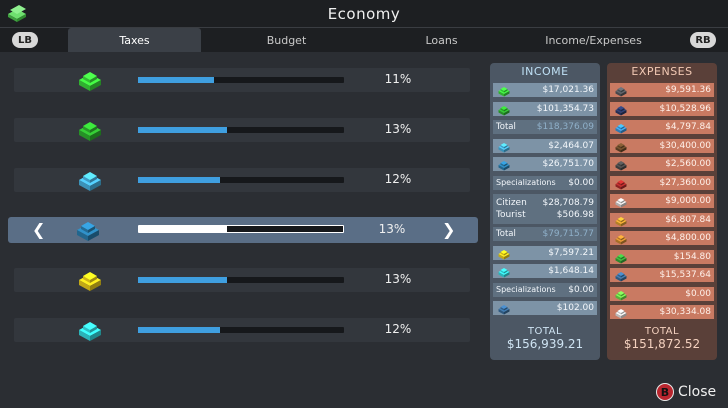 This screenshot has width=728, height=408. Describe the element at coordinates (621, 183) in the screenshot. I see `fire-icon` at that location.